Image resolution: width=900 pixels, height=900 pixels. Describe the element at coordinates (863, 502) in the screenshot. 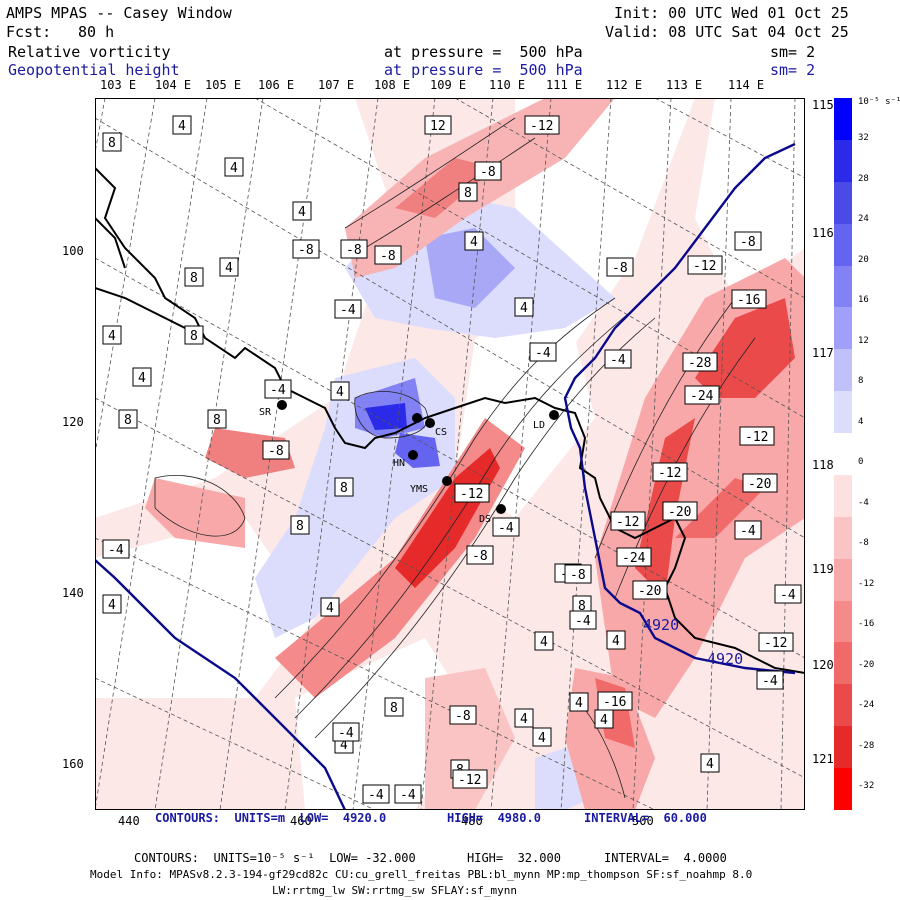

I see `colorbar-label: -4` at that location.